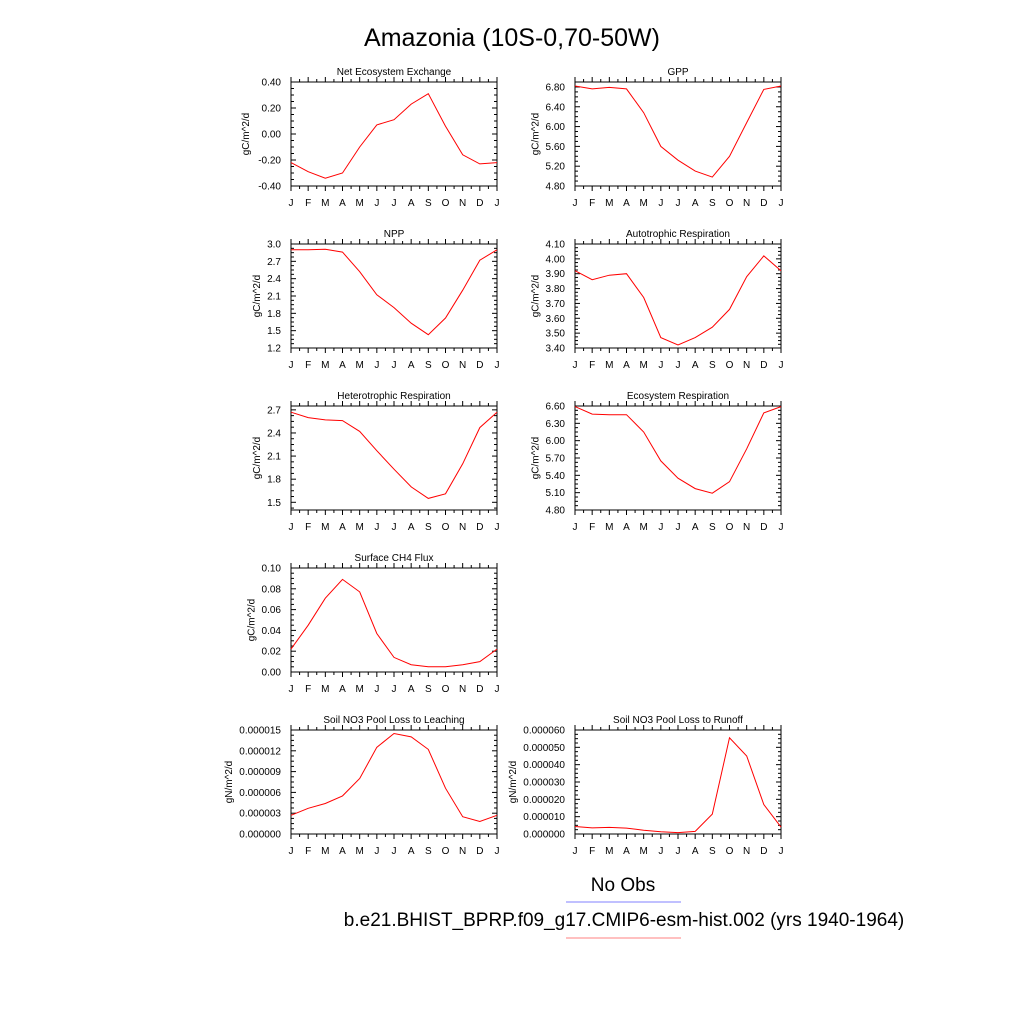  What do you see at coordinates (272, 610) in the screenshot?
I see `y-tick-label: 0.06` at bounding box center [272, 610].